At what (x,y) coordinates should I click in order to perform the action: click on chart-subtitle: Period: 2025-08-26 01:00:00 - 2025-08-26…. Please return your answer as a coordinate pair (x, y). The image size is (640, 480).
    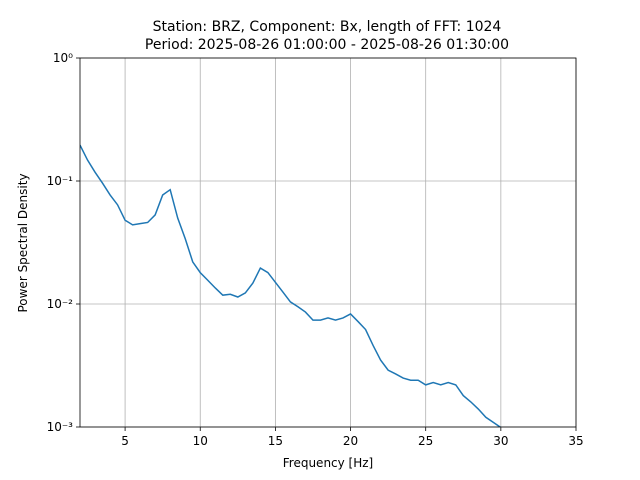
    Looking at the image, I should click on (327, 45).